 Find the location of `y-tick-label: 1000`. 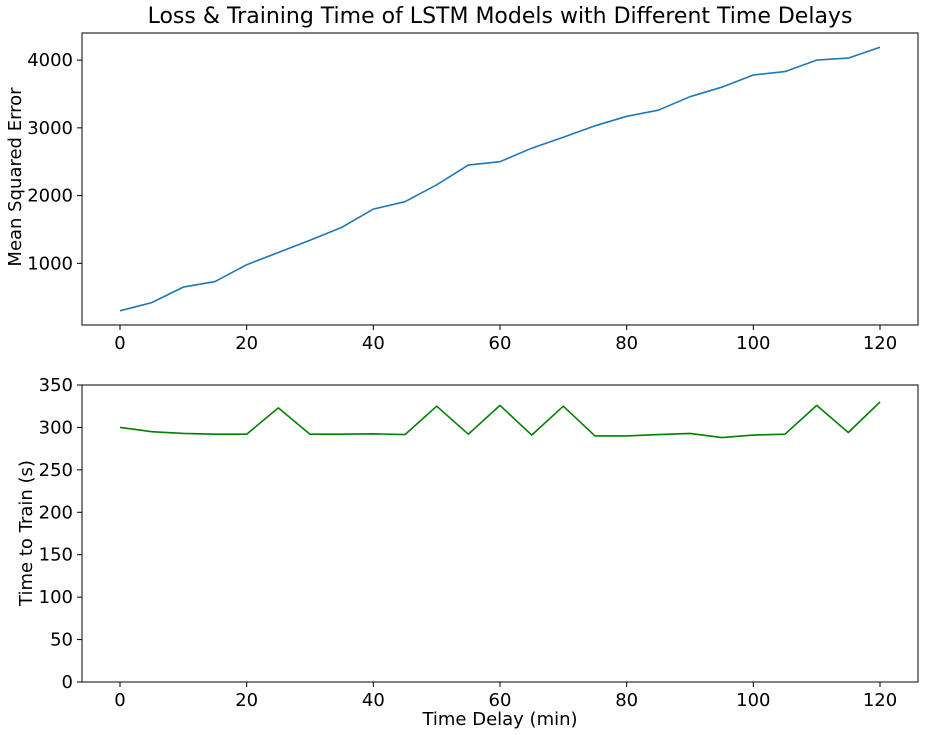

y-tick-label: 1000 is located at coordinates (50, 263).